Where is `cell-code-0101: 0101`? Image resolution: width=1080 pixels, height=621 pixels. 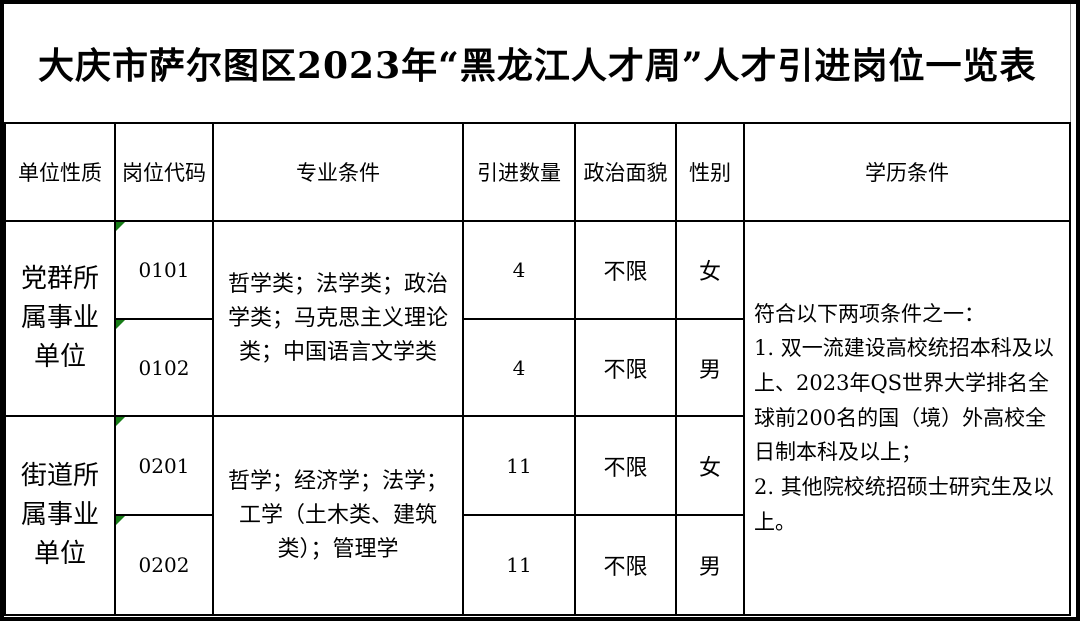 cell-code-0101: 0101 is located at coordinates (164, 269).